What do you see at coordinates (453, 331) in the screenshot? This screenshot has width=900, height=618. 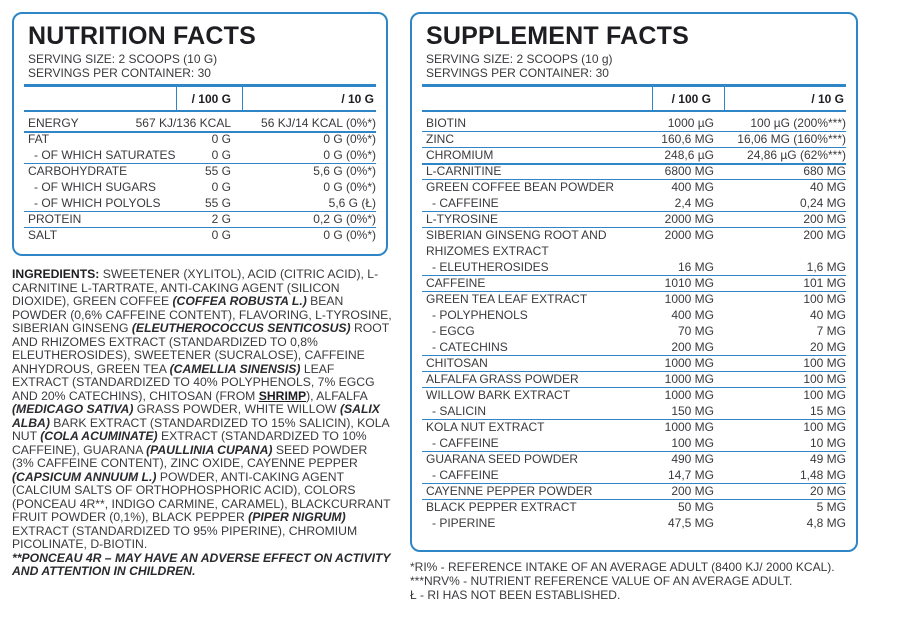 I see `row-label: - EGCG` at bounding box center [453, 331].